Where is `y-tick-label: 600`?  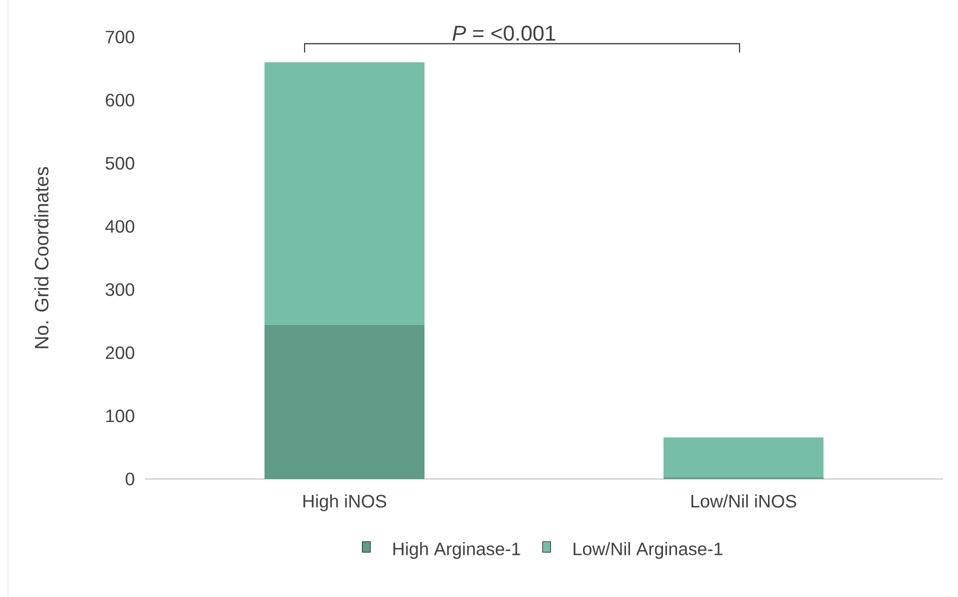
y-tick-label: 600 is located at coordinates (120, 100).